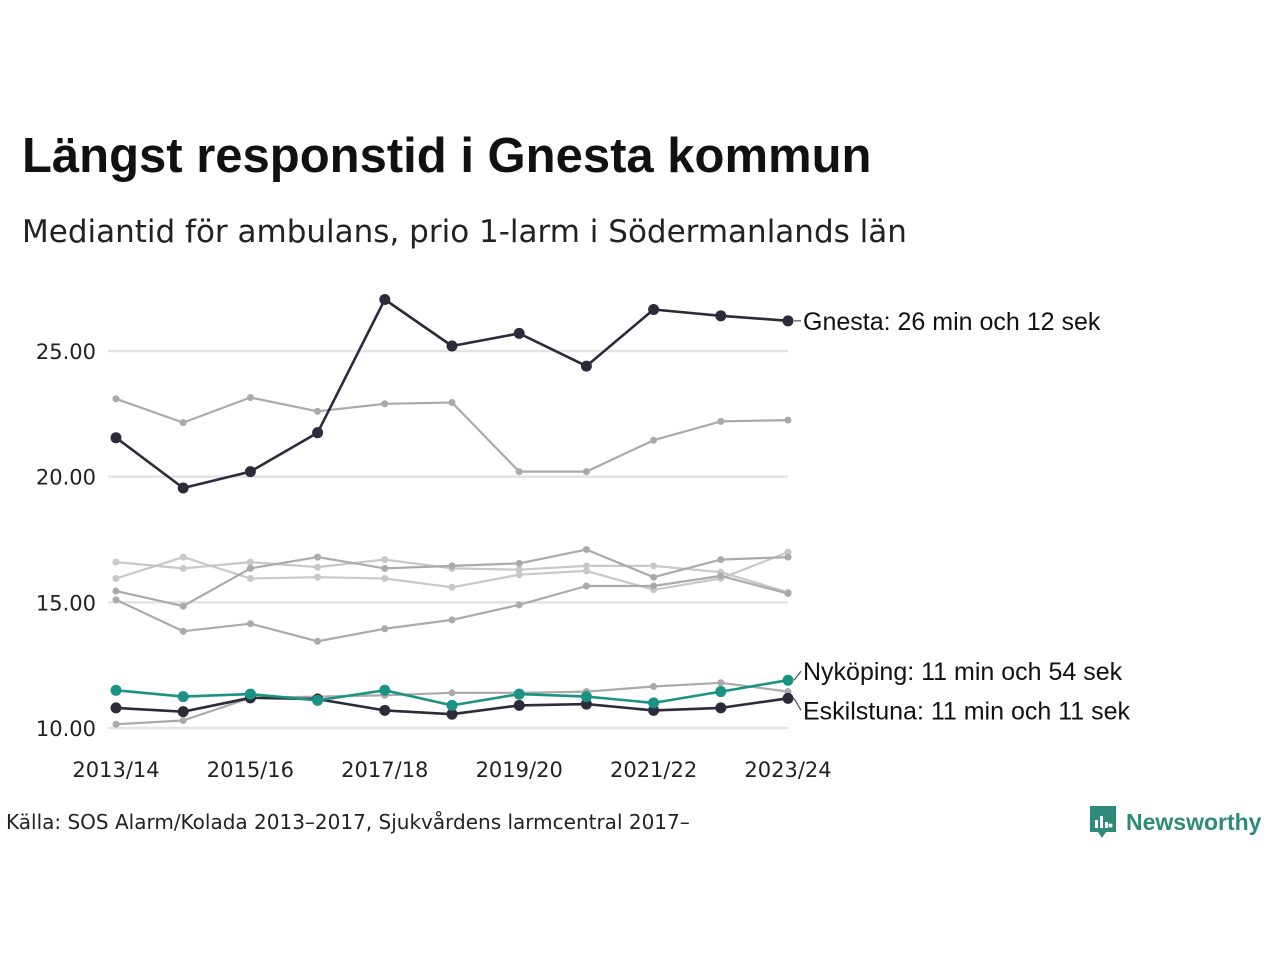 This screenshot has width=1280, height=960. Describe the element at coordinates (1103, 822) in the screenshot. I see `newsworthy-logo-icon` at that location.